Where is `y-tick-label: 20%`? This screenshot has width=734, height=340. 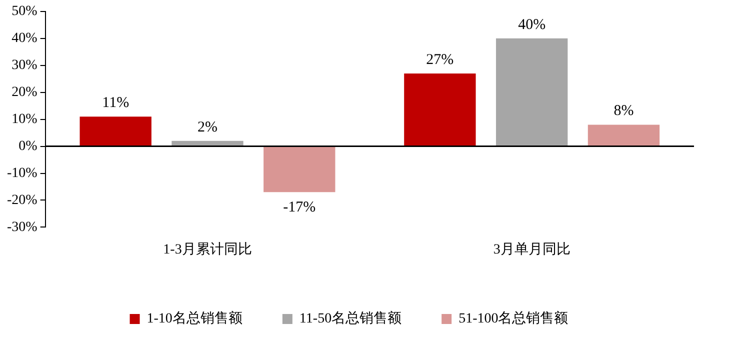 y-tick-label: 20% is located at coordinates (25, 92).